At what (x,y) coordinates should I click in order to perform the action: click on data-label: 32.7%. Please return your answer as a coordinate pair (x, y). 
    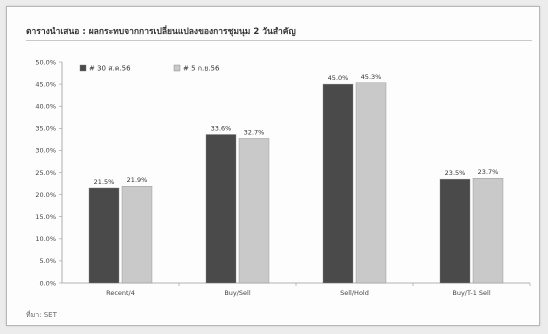
    Looking at the image, I should click on (254, 132).